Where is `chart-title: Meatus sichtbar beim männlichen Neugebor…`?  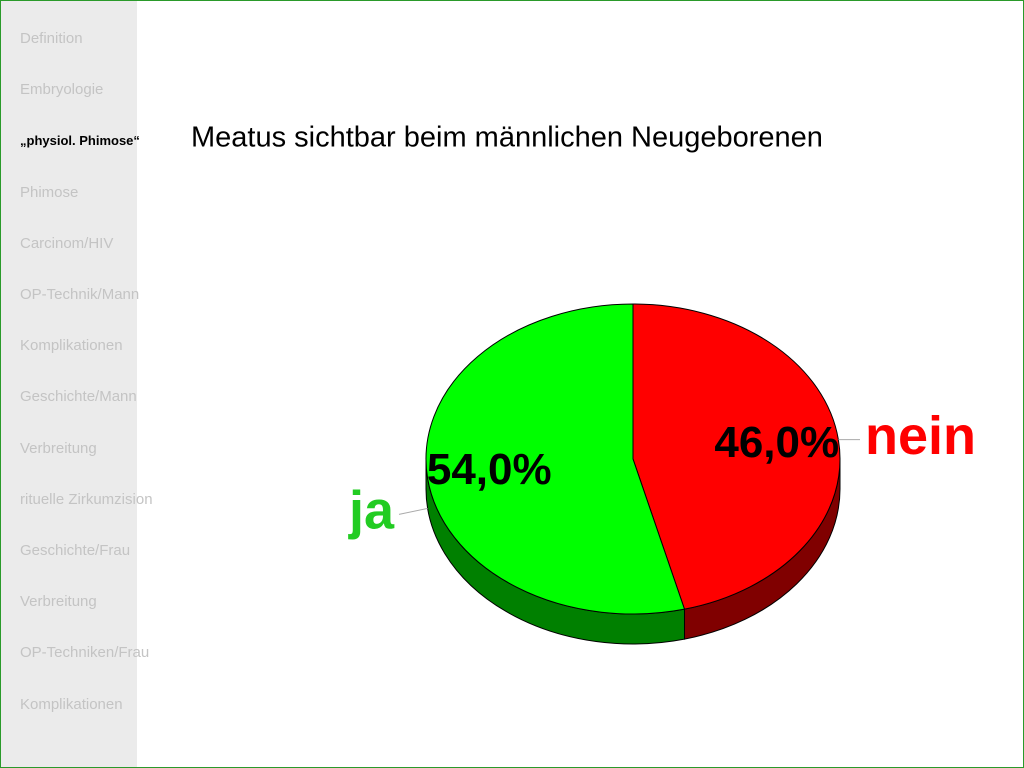
chart-title: Meatus sichtbar beim männlichen Neugebor… is located at coordinates (507, 138).